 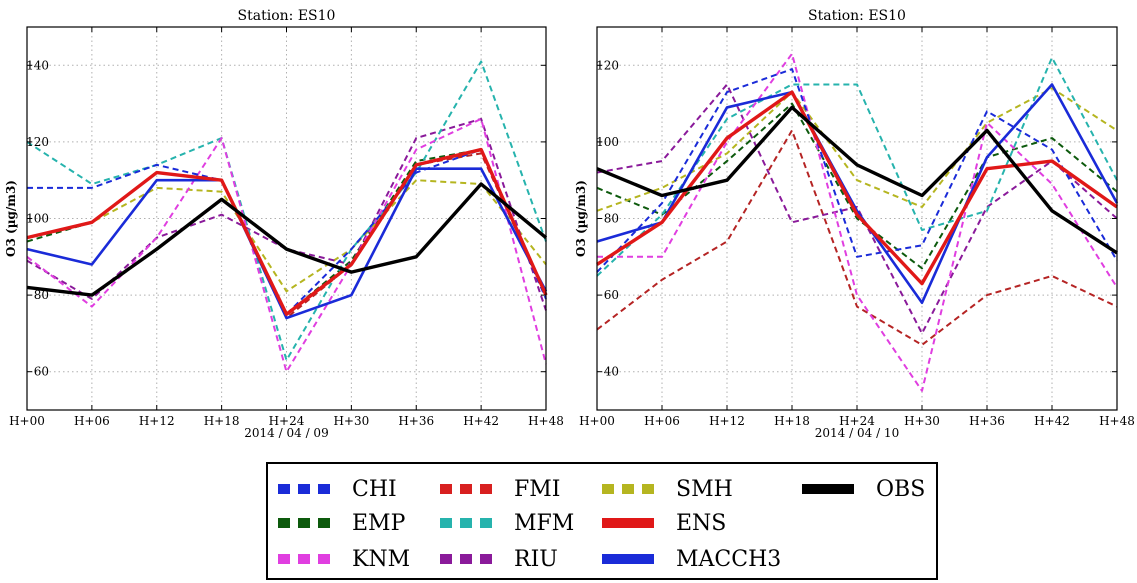 What do you see at coordinates (536, 559) in the screenshot?
I see `legend-label: RIU` at bounding box center [536, 559].